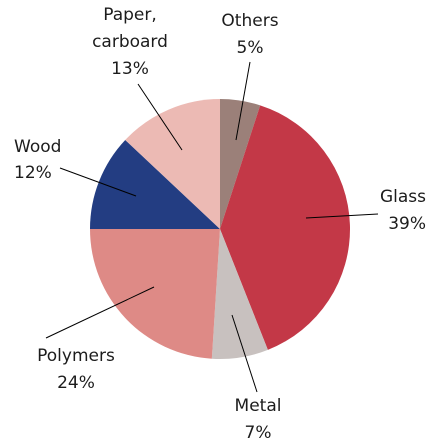 This screenshot has width=428, height=441. What do you see at coordinates (342, 216) in the screenshot?
I see `leader-line-glass` at bounding box center [342, 216].